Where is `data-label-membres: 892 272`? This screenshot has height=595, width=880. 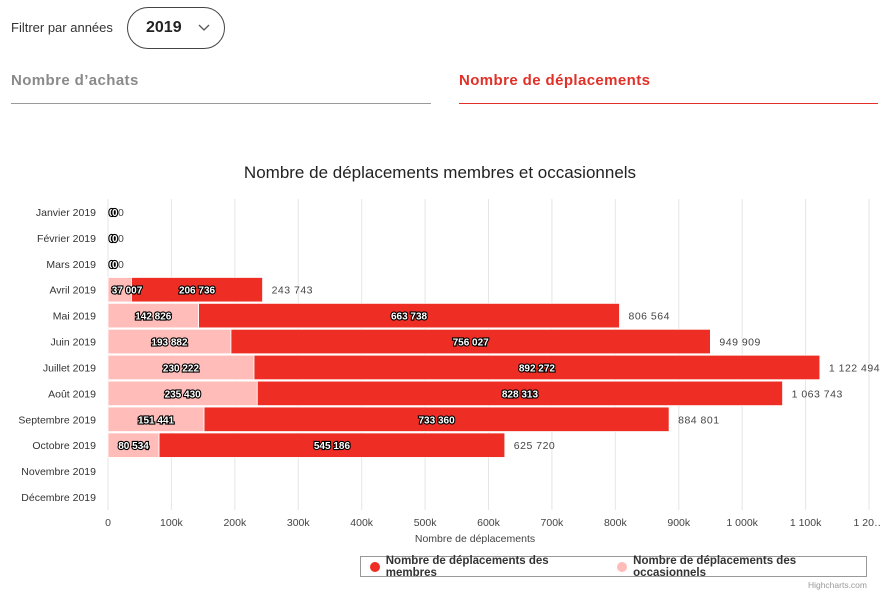 data-label-membres: 892 272 is located at coordinates (537, 368).